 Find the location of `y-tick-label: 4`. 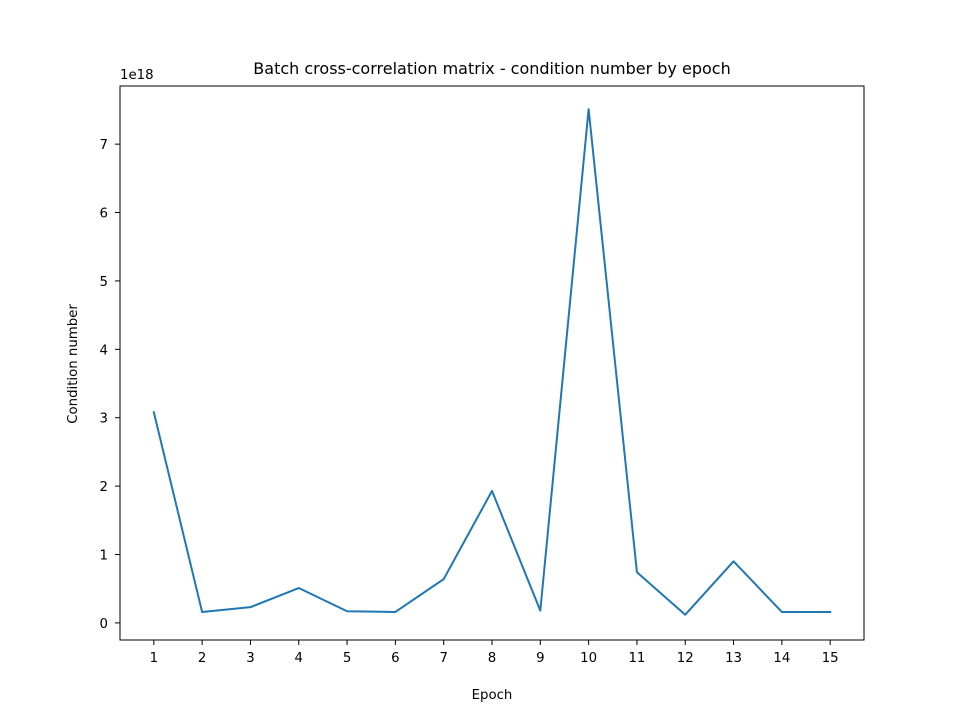

y-tick-label: 4 is located at coordinates (104, 350).